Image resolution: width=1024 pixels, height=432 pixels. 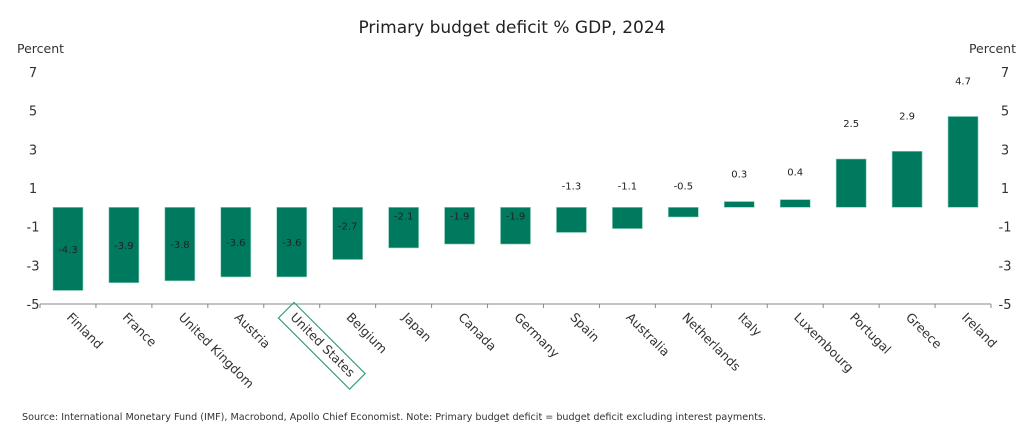 I want to click on y-tick-right: -1, so click(x=1005, y=228).